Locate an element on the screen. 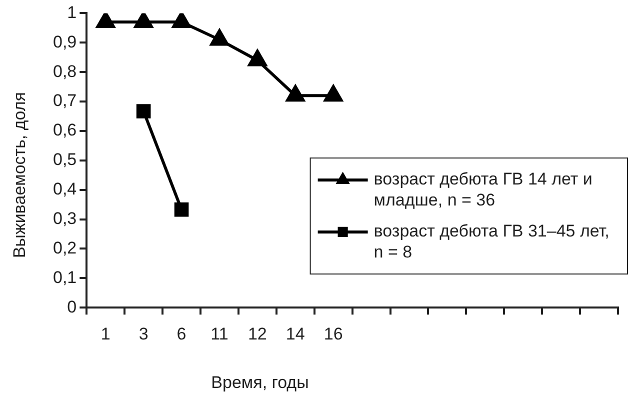 Image resolution: width=630 pixels, height=403 pixels. x-tick-label: 12 is located at coordinates (257, 334).